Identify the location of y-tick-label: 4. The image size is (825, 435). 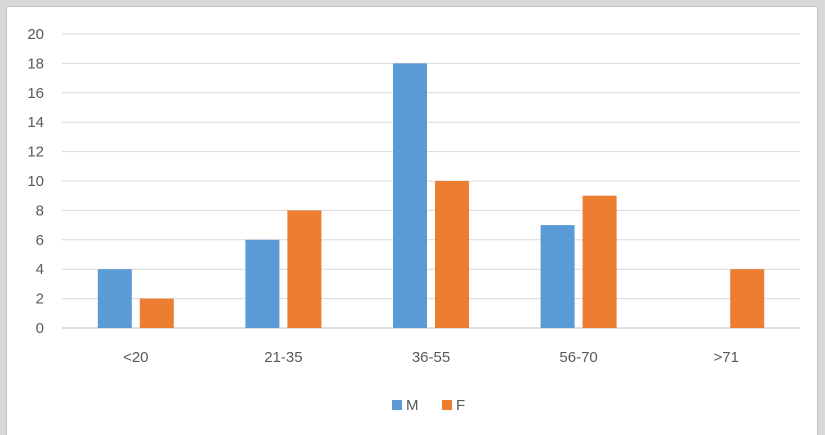
(40, 269).